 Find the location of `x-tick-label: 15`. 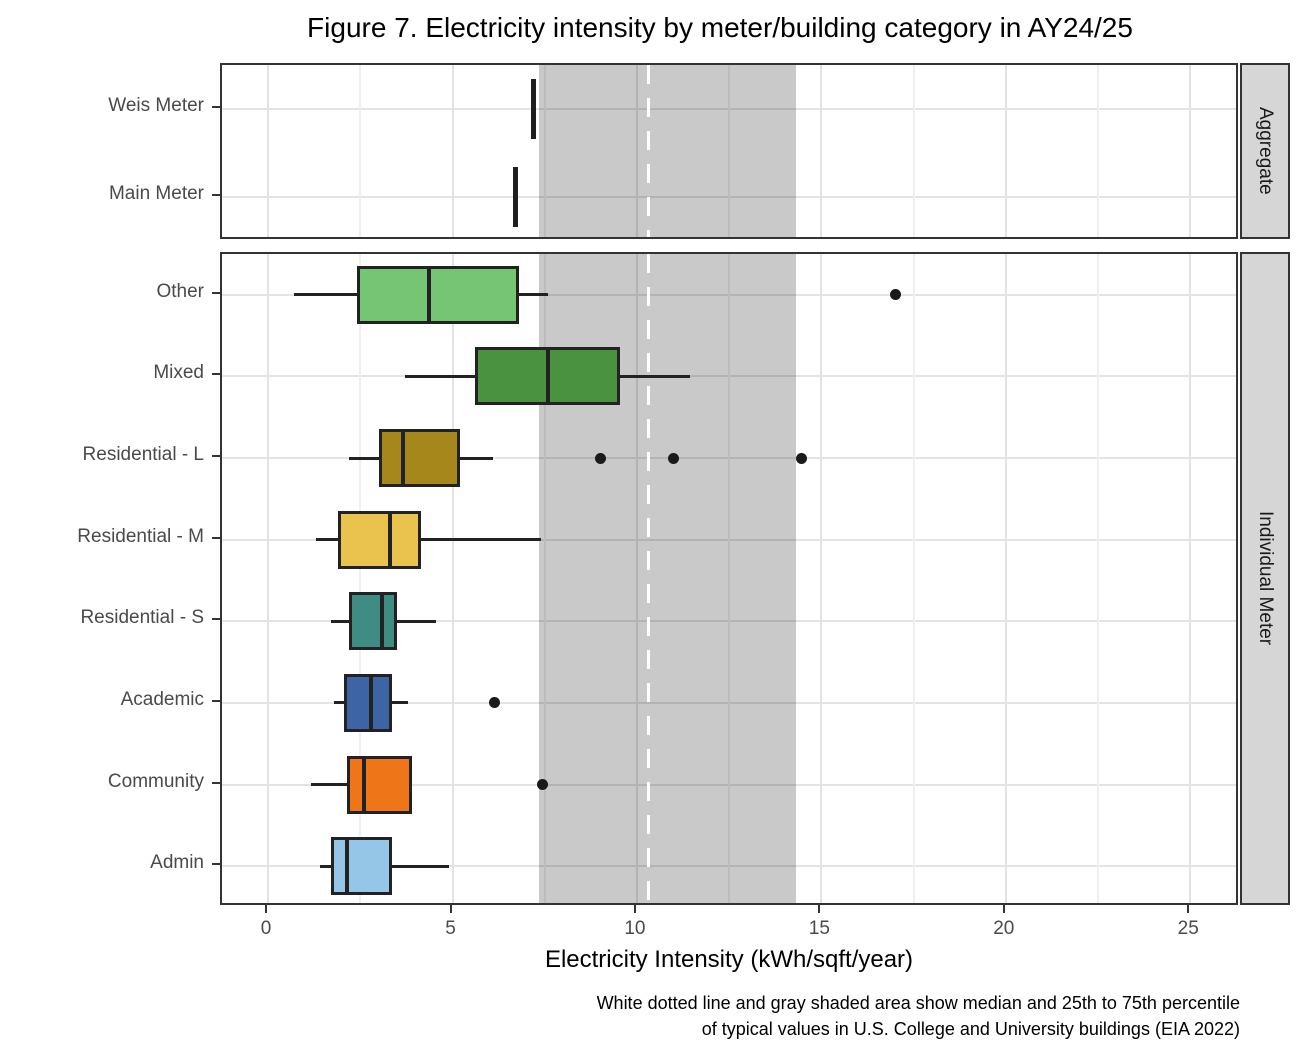

x-tick-label: 15 is located at coordinates (819, 928).